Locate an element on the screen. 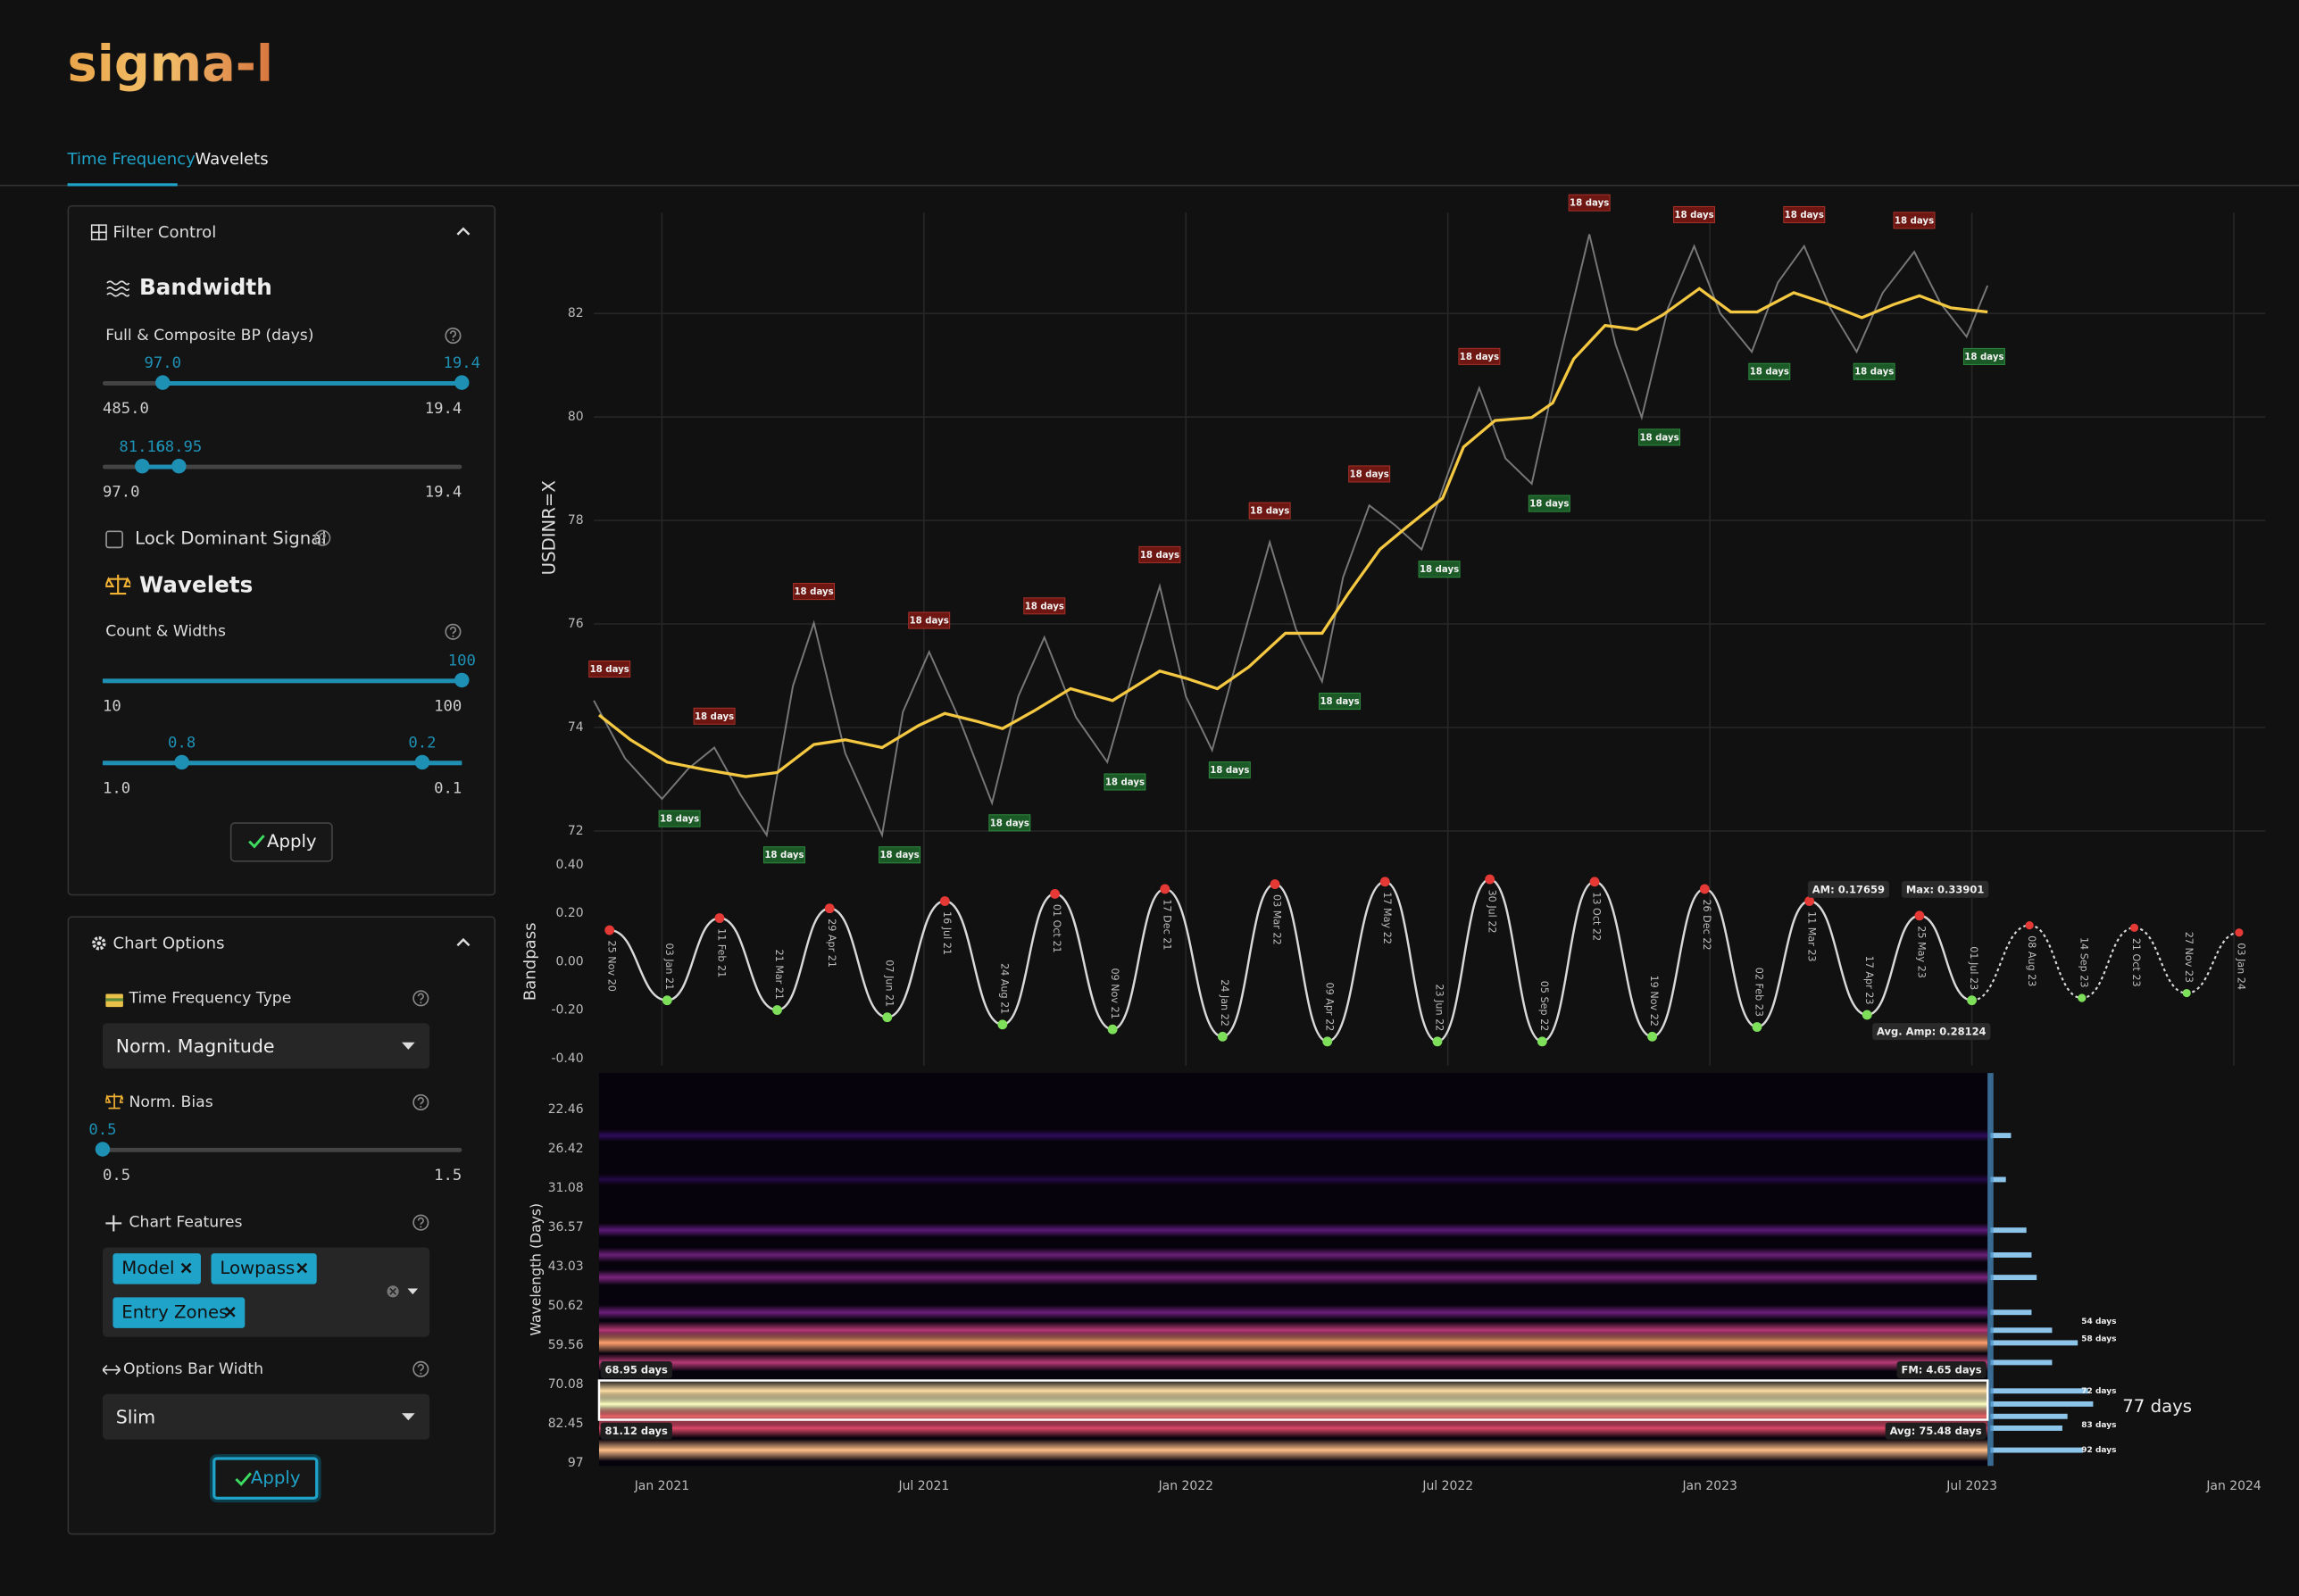 The height and width of the screenshot is (1596, 2299). slider-value: 0.5 is located at coordinates (103, 1130).